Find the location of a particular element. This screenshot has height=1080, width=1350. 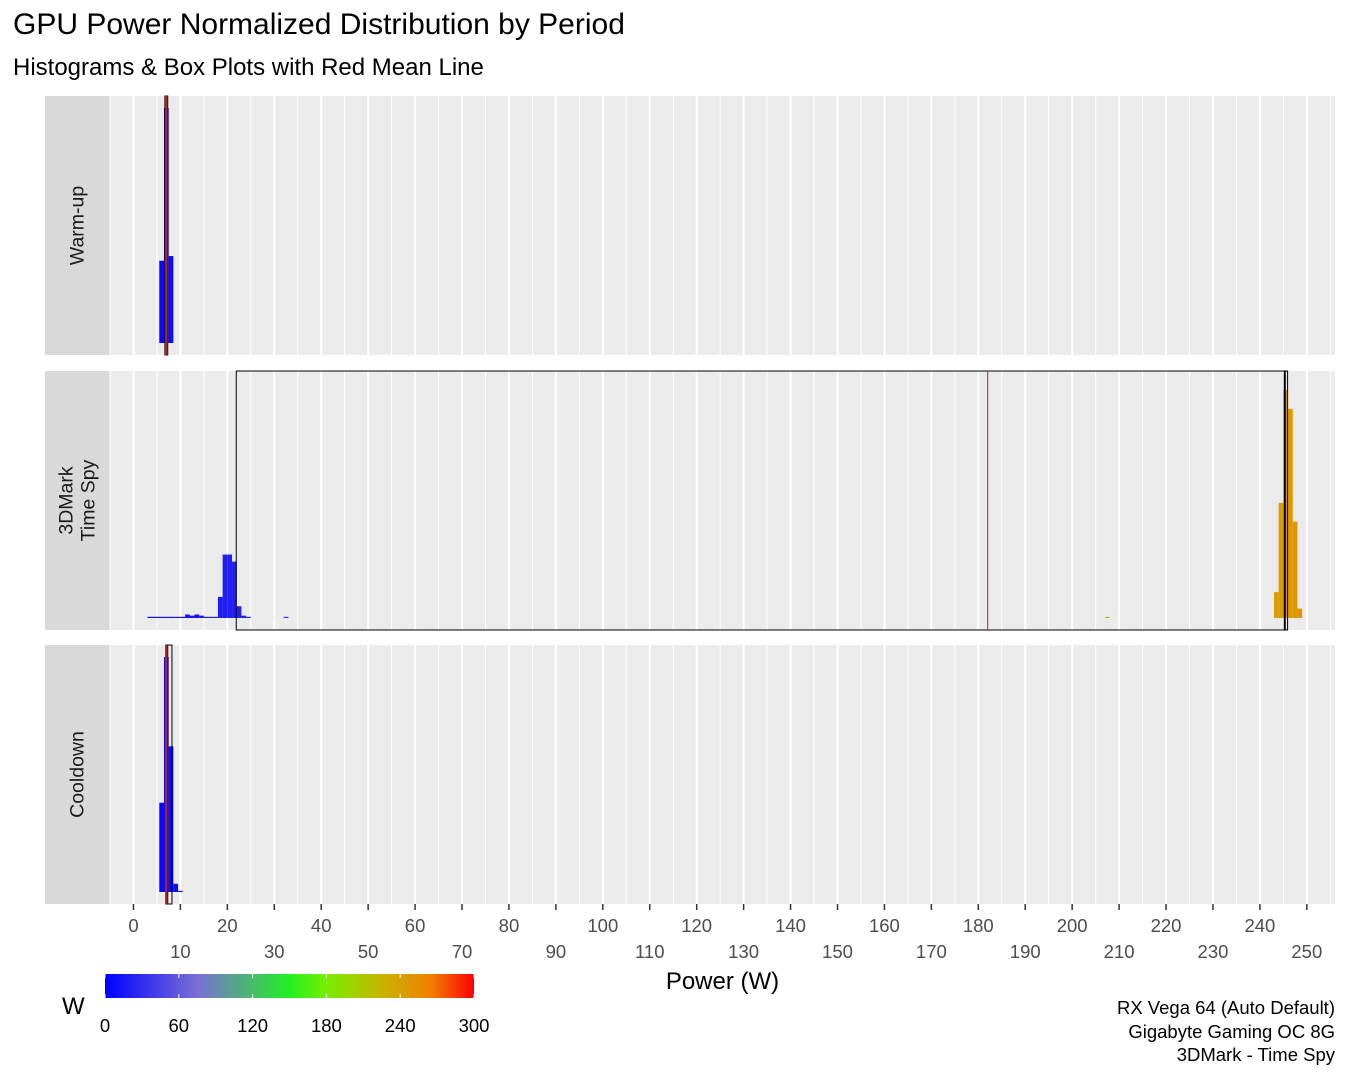

x-tick-label: 110 is located at coordinates (650, 951).